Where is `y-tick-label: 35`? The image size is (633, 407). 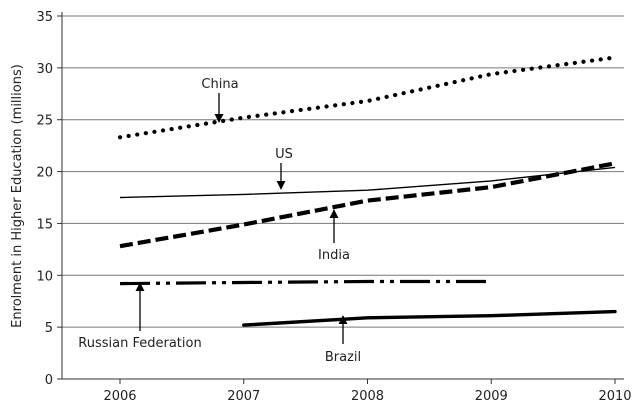 y-tick-label: 35 is located at coordinates (44, 17).